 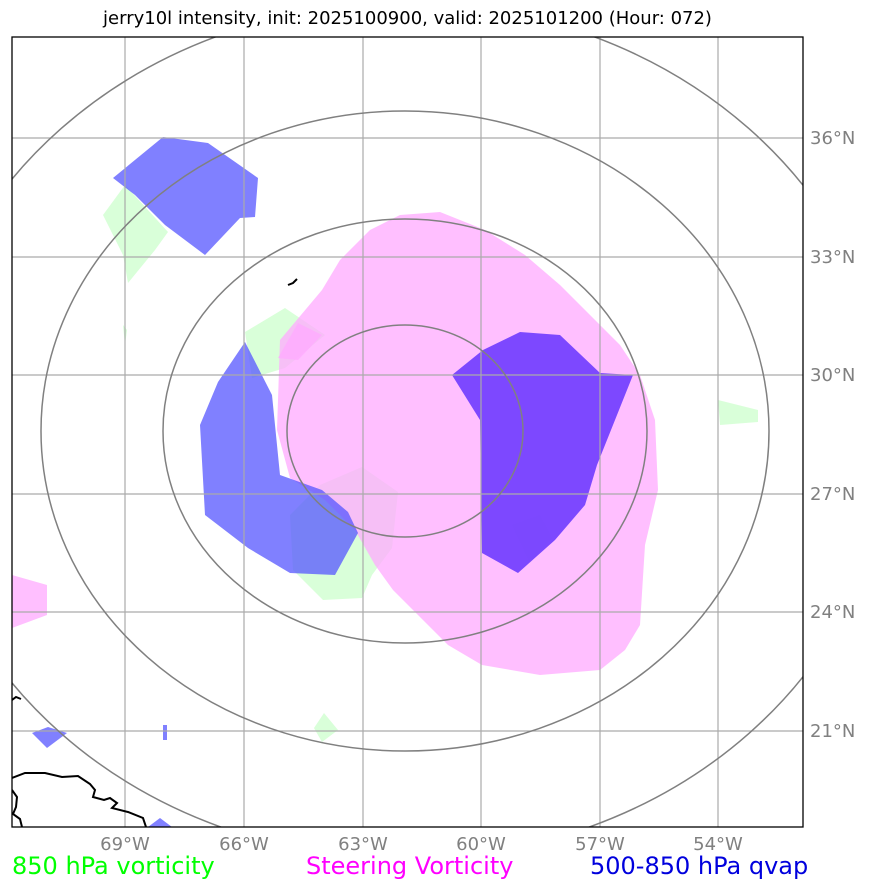 What do you see at coordinates (699, 866) in the screenshot?
I see `legend-qvap: 500-850 hPa qvap` at bounding box center [699, 866].